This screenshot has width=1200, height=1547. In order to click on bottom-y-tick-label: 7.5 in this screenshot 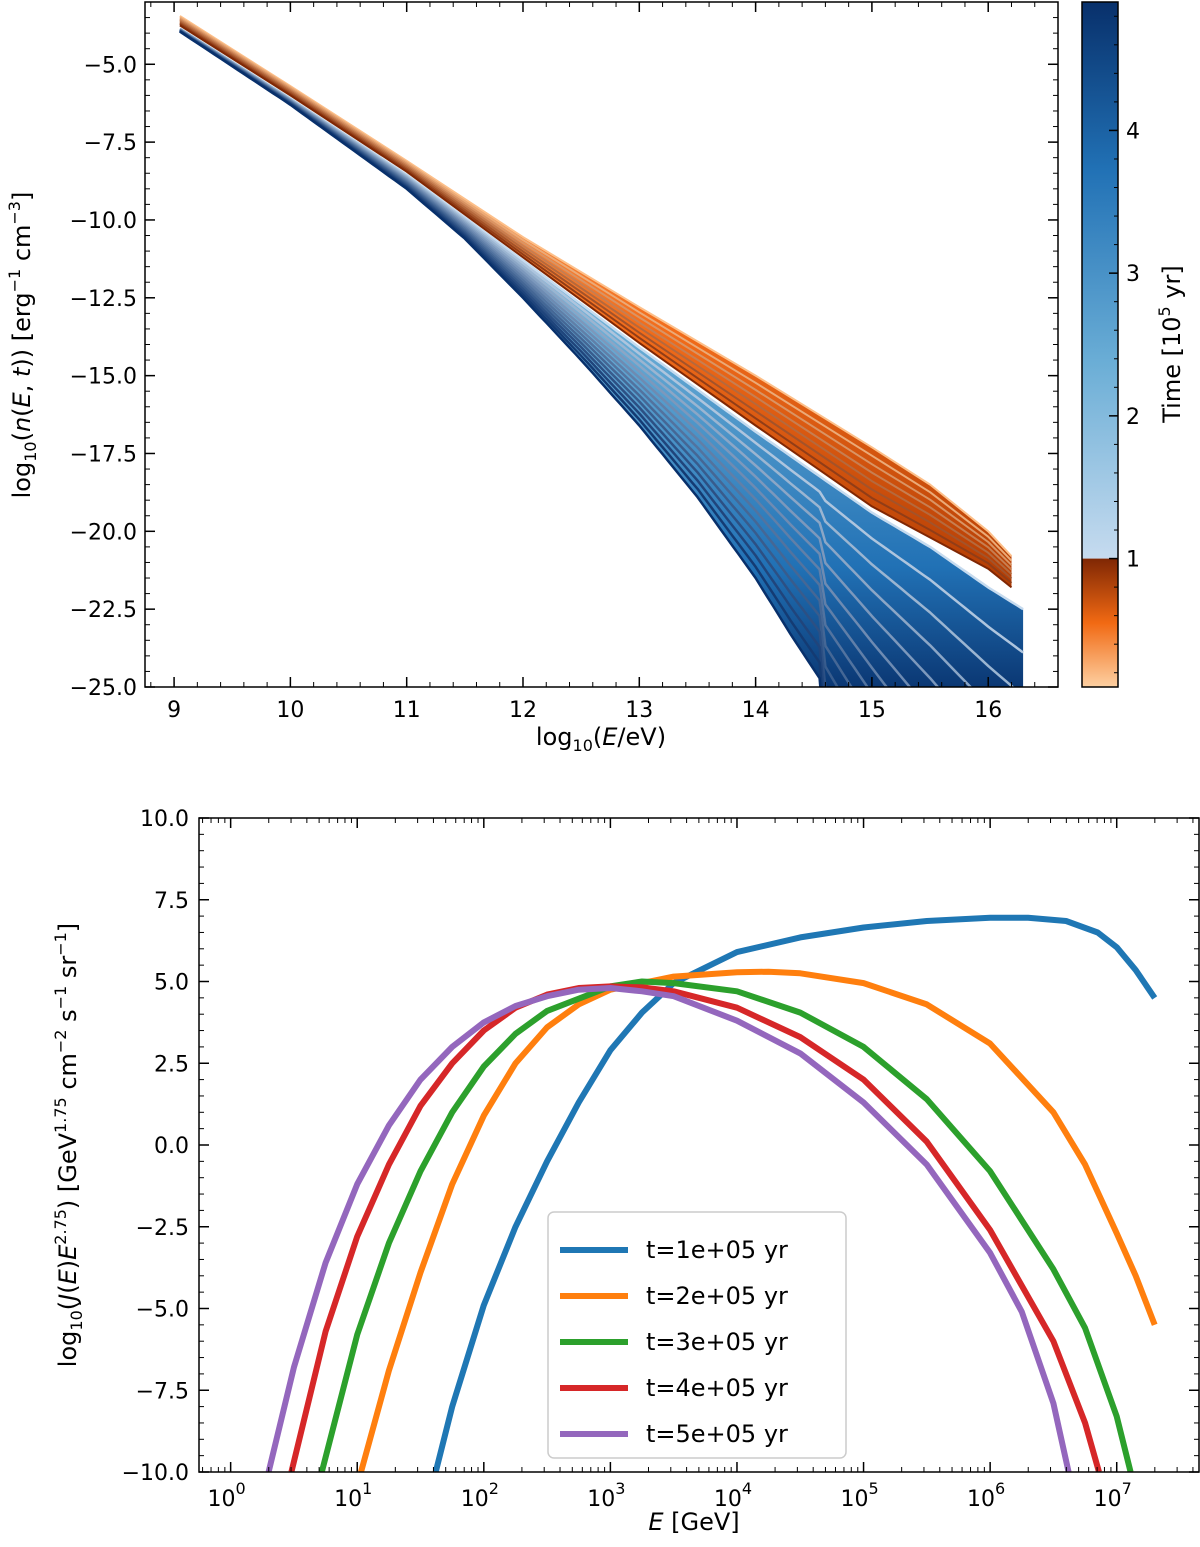, I will do `click(171, 901)`.